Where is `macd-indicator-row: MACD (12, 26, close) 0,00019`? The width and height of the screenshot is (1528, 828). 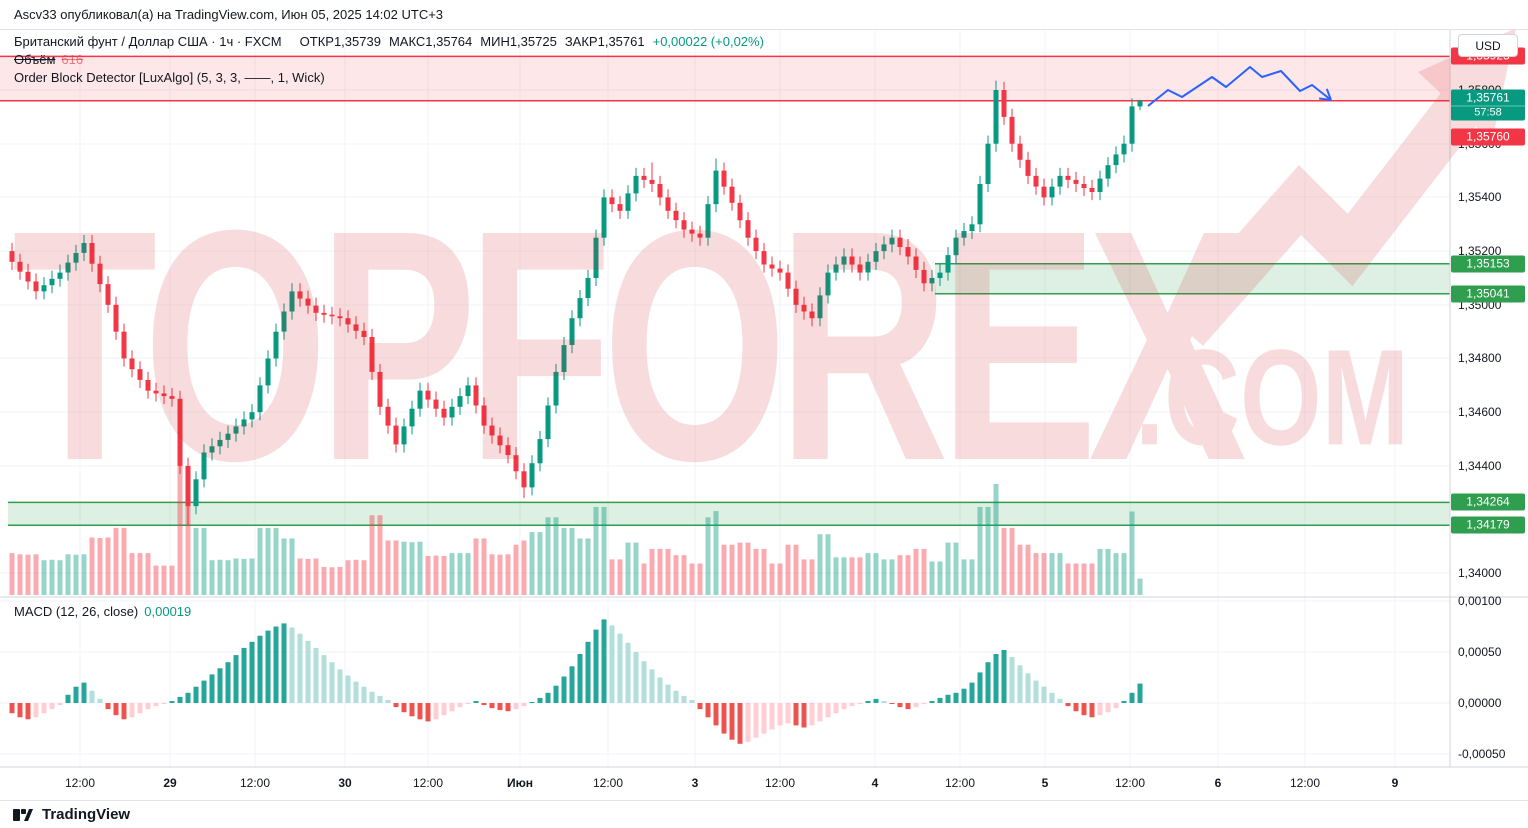 macd-indicator-row: MACD (12, 26, close) 0,00019 is located at coordinates (102, 611).